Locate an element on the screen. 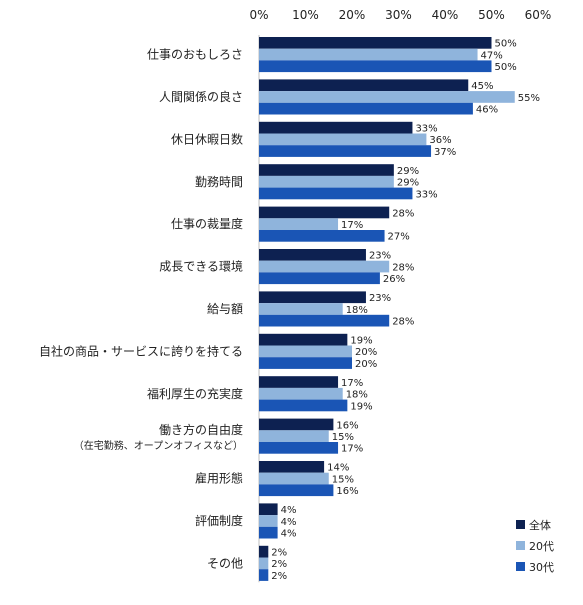 Image resolution: width=583 pixels, height=605 pixels. category-label: 成長できる環境 is located at coordinates (201, 266).